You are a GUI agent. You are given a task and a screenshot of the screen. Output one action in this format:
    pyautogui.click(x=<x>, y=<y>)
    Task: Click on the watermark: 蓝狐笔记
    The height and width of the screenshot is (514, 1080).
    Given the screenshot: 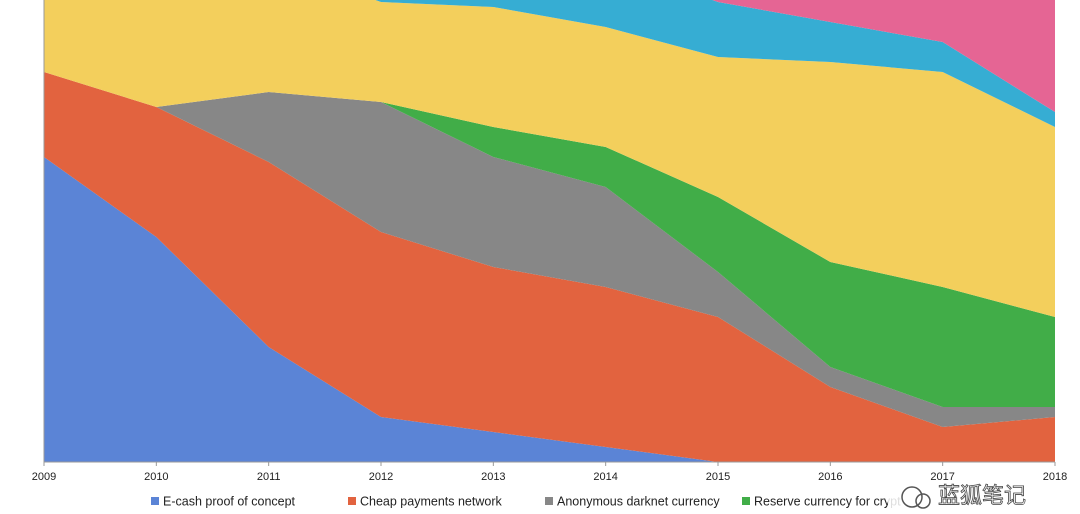 What is the action you would take?
    pyautogui.click(x=982, y=496)
    